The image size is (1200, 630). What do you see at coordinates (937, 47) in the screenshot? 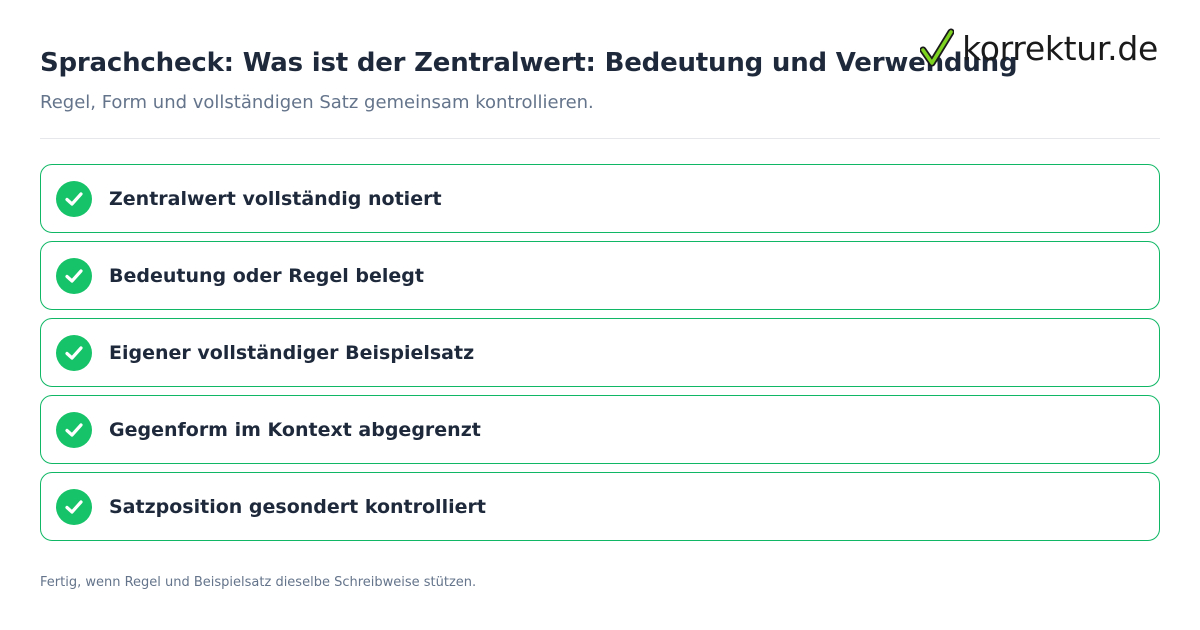
I see `checkmark-icon` at bounding box center [937, 47].